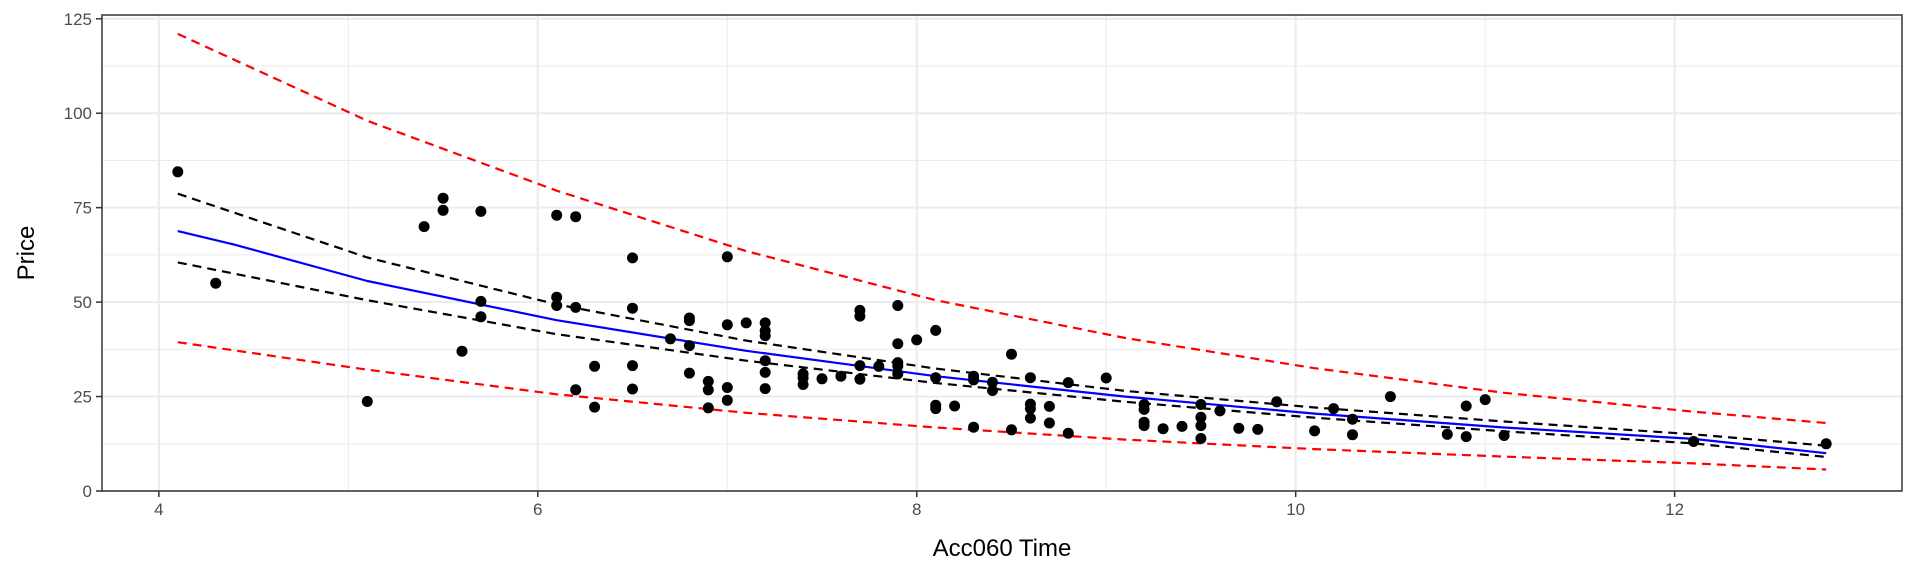 This screenshot has width=1920, height=576. What do you see at coordinates (82, 208) in the screenshot?
I see `y-tick-label: 75` at bounding box center [82, 208].